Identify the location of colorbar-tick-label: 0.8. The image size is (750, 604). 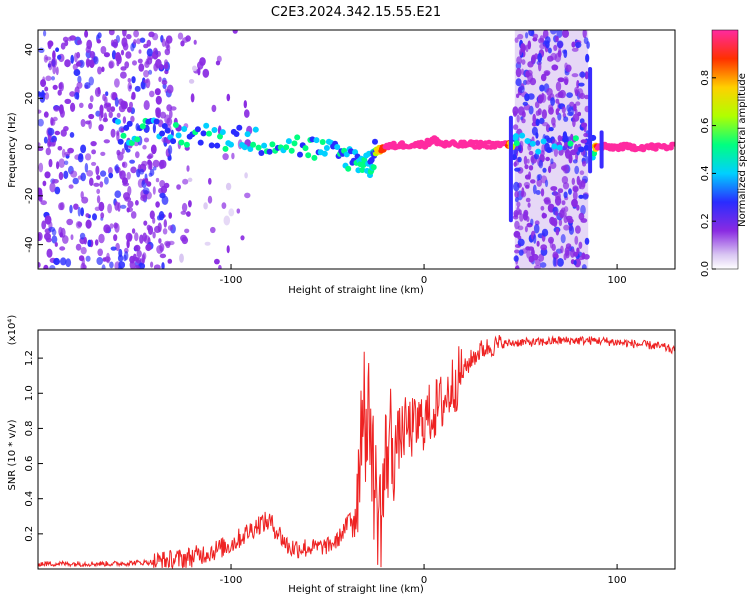
(705, 78).